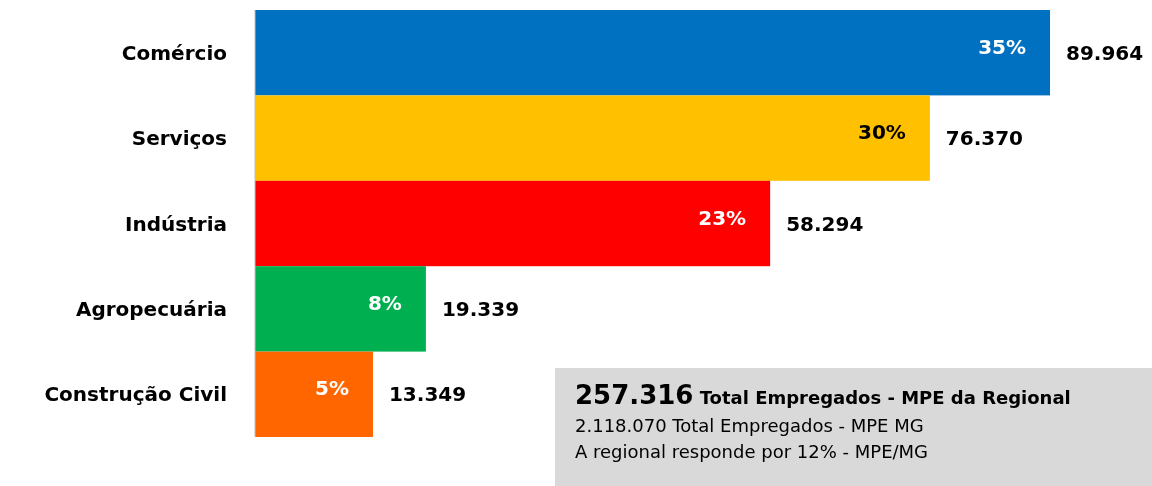  I want to click on annotation: 5%, so click(331, 388).